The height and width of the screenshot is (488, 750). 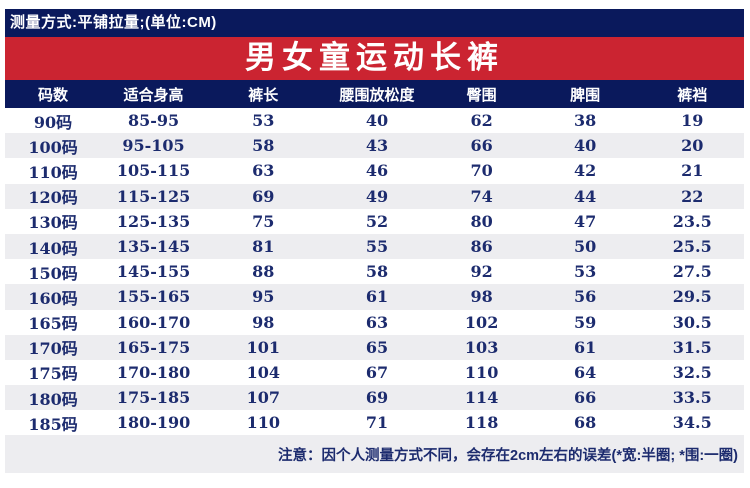 What do you see at coordinates (153, 221) in the screenshot?
I see `table-cell: 125-135` at bounding box center [153, 221].